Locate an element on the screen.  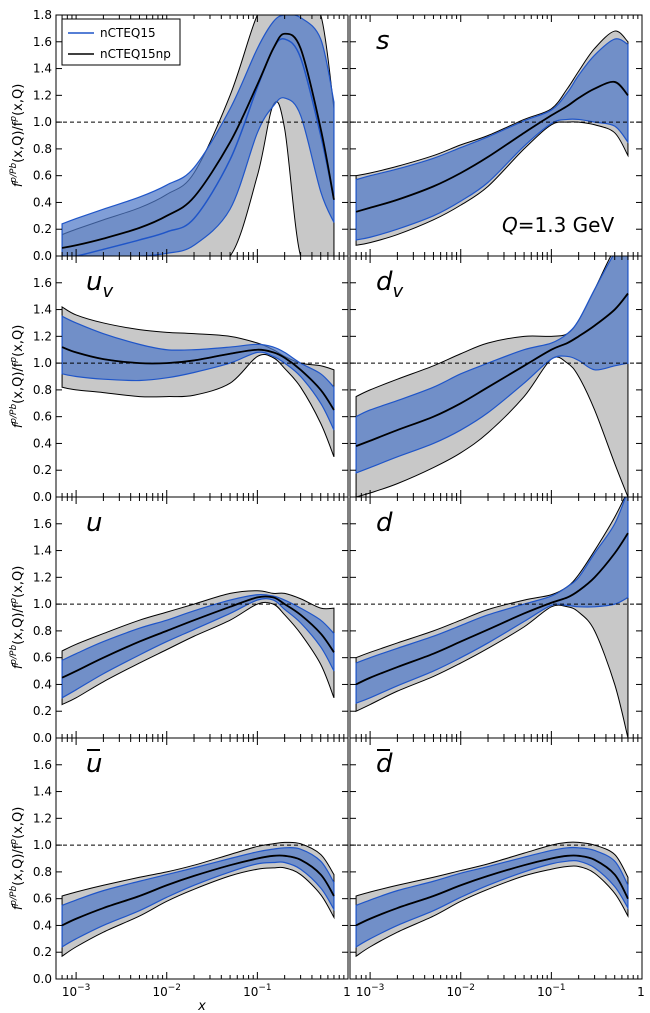
y-tick-label: 0.4 is located at coordinates (42, 684).